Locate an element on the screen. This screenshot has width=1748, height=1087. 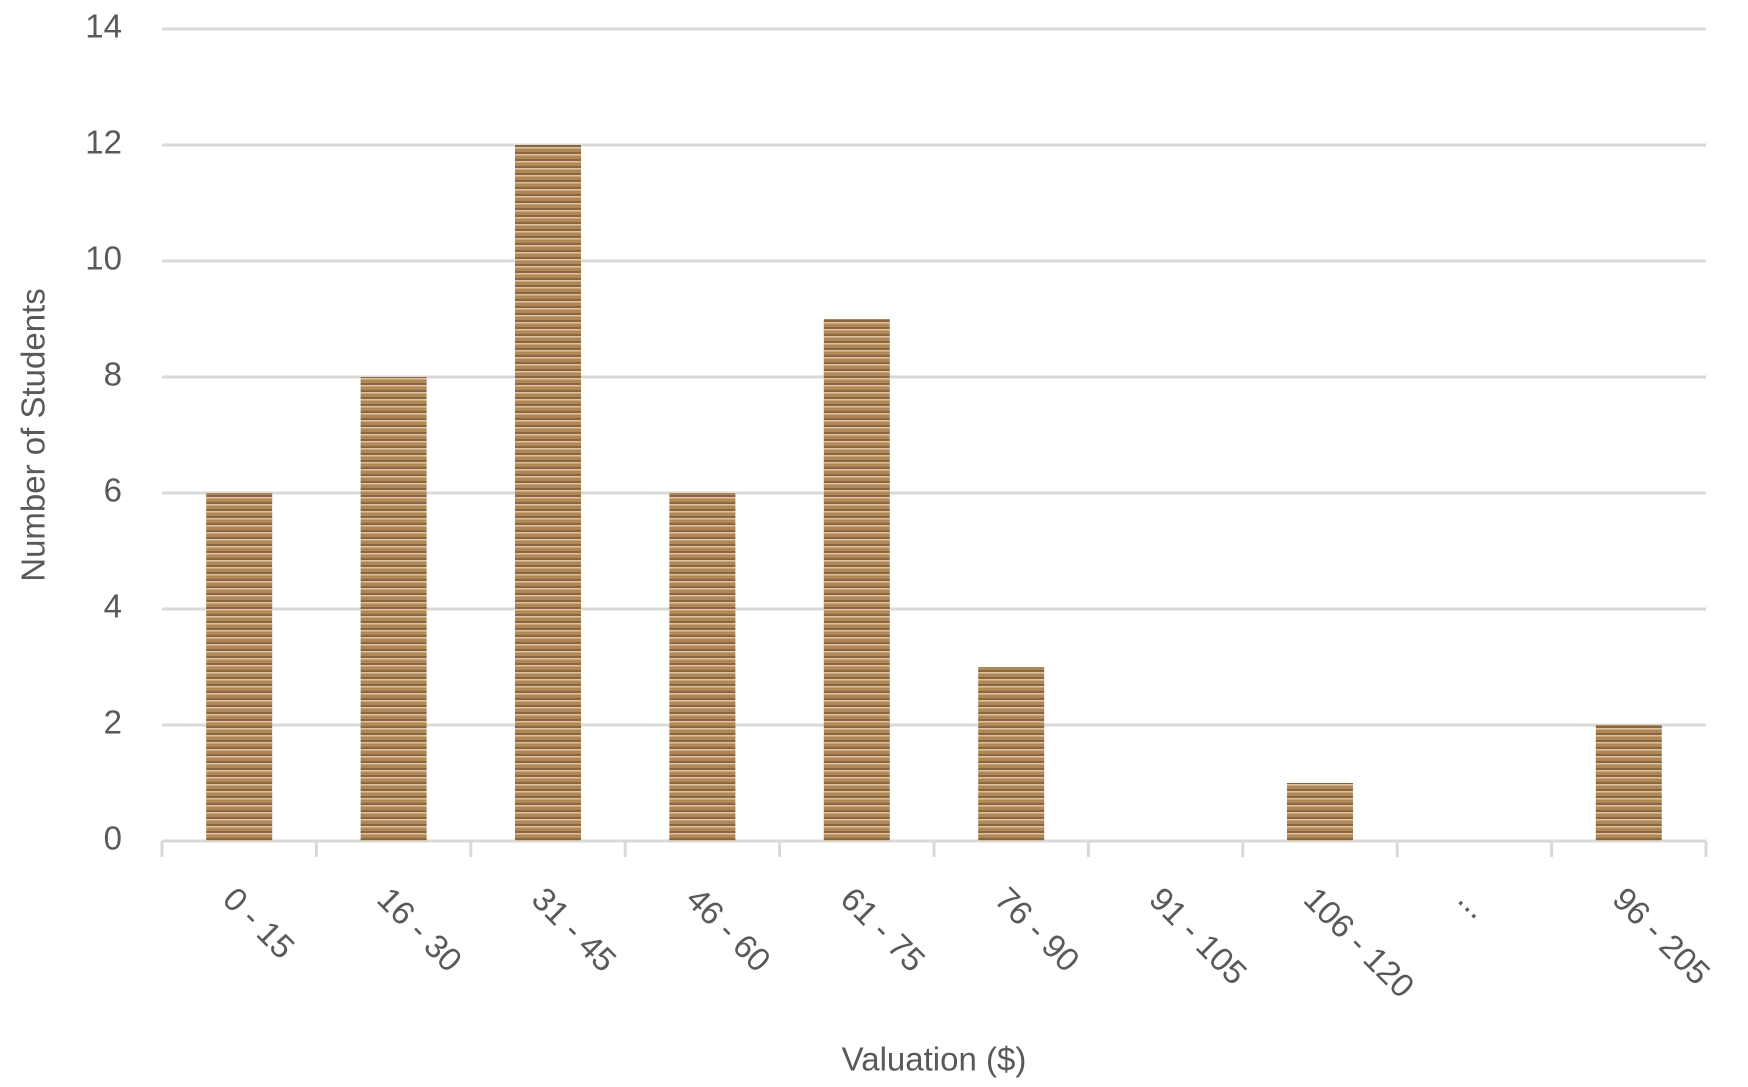
x-tick-label: 96 - 205 is located at coordinates (1662, 936).